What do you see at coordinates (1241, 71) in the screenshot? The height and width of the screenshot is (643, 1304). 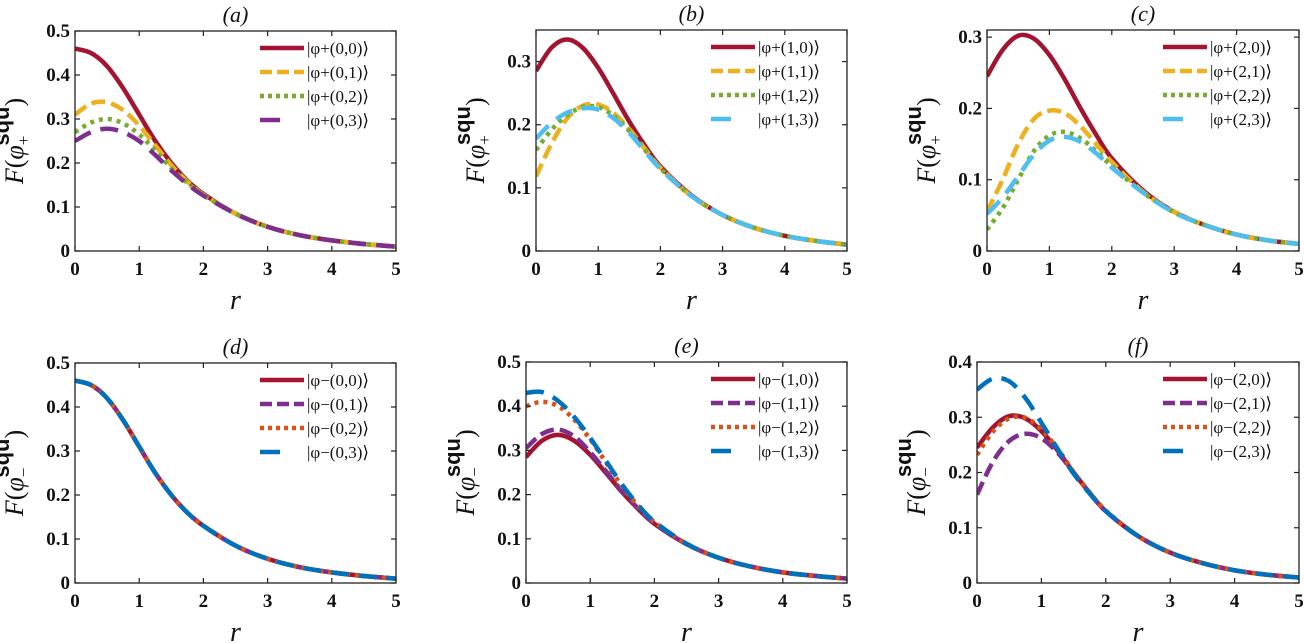 I see `legend-label: |φ+(2,1)⟩` at bounding box center [1241, 71].